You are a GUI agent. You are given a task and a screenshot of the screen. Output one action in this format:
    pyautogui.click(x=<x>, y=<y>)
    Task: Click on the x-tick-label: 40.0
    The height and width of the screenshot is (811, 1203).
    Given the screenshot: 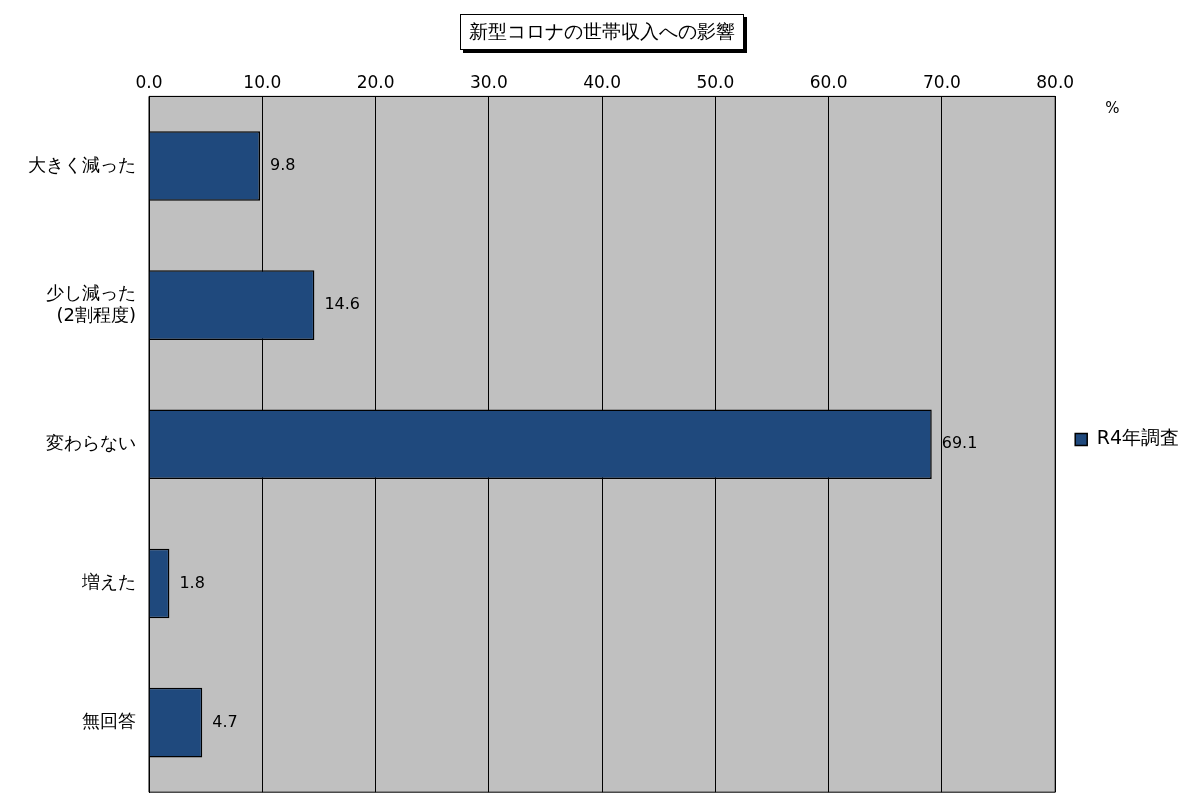 What is the action you would take?
    pyautogui.click(x=602, y=81)
    